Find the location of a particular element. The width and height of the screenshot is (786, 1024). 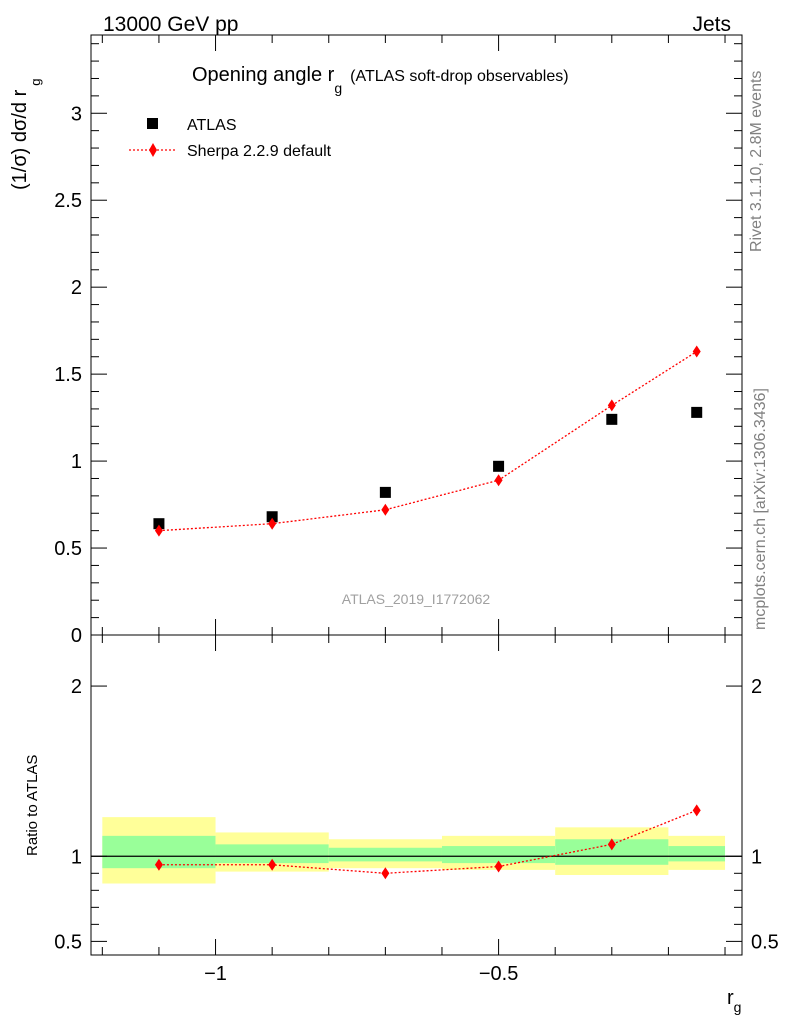

y-tick-label: 2.5 is located at coordinates (68, 201).